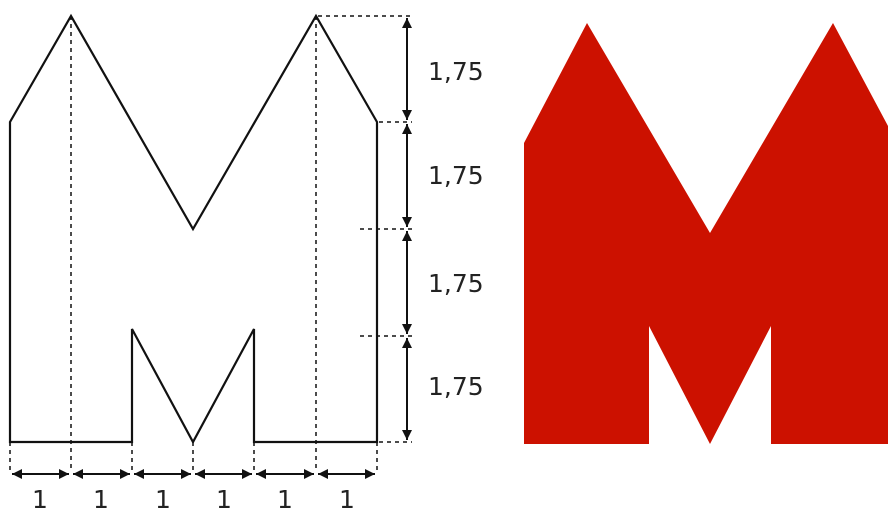 Image resolution: width=888 pixels, height=514 pixels. Describe the element at coordinates (193, 499) in the screenshot. I see `horizontal-dimension-labels: 1 1 1 1 1 1` at that location.